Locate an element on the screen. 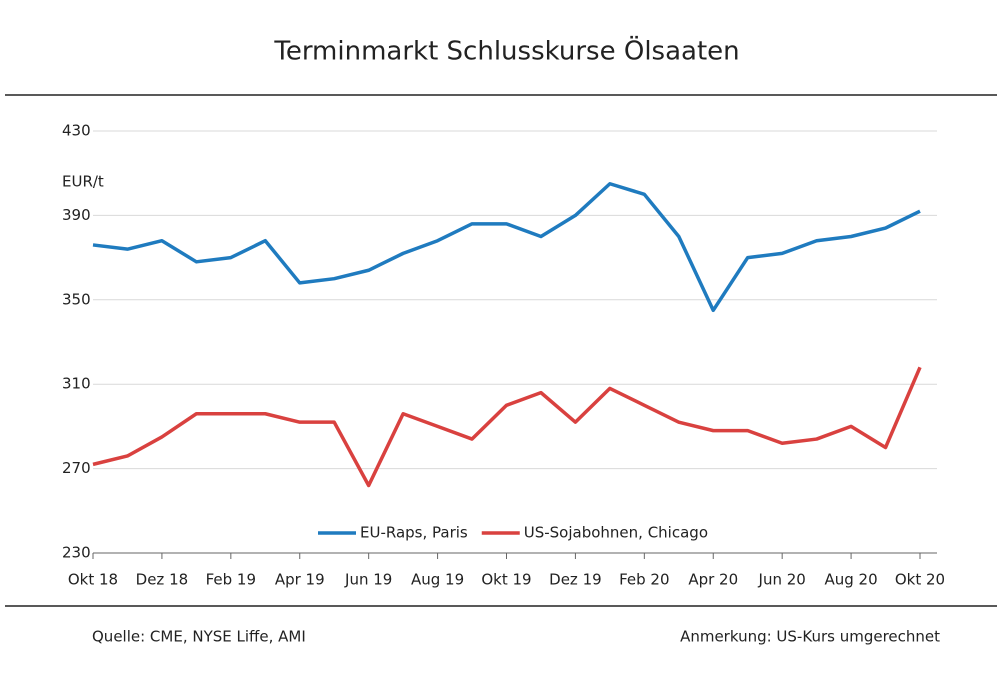 The image size is (1000, 684). x-tick-label: Aug 19 is located at coordinates (437, 580).